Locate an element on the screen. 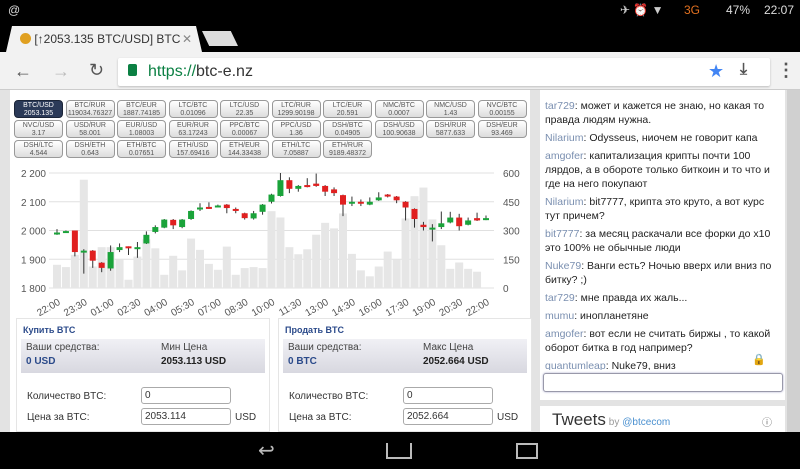 The height and width of the screenshot is (469, 800). ticker-button: BTC/USD 2053.135 is located at coordinates (38, 109).